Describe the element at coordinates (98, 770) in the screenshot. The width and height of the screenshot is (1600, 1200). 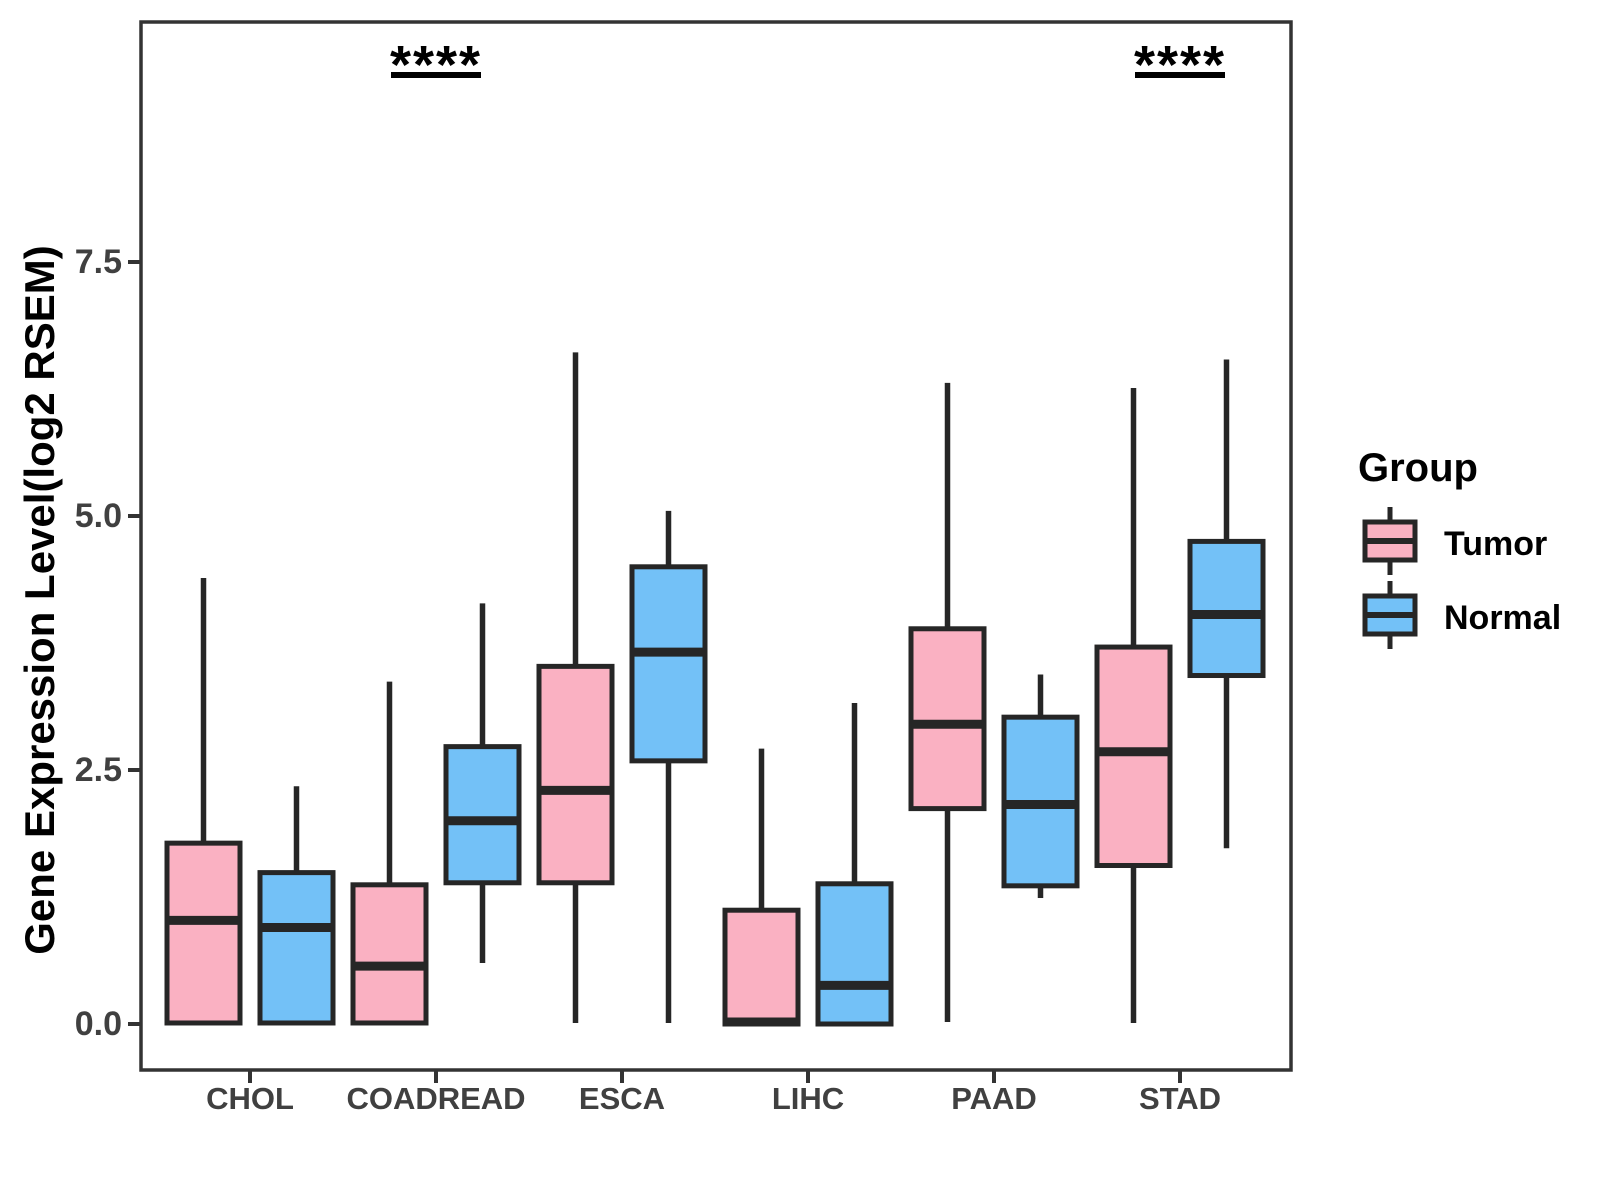
I see `y-tick-label-25: 2.5` at that location.